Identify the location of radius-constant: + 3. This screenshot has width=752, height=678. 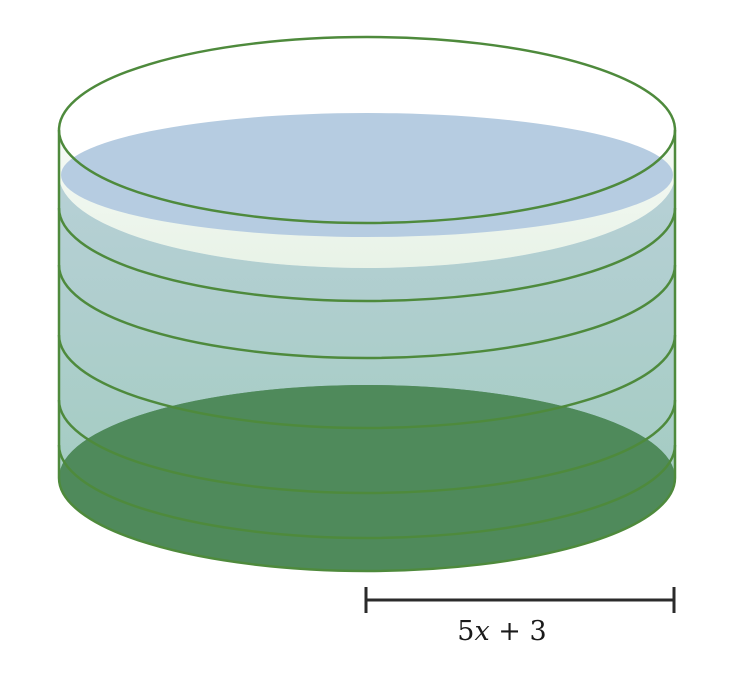
(518, 631).